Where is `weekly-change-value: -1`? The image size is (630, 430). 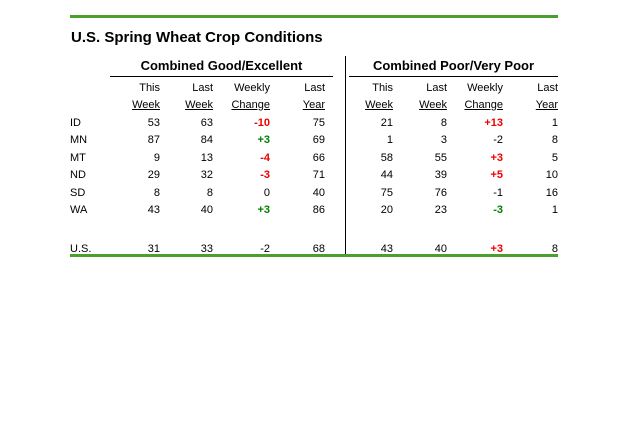
weekly-change-value: -1 is located at coordinates (498, 192).